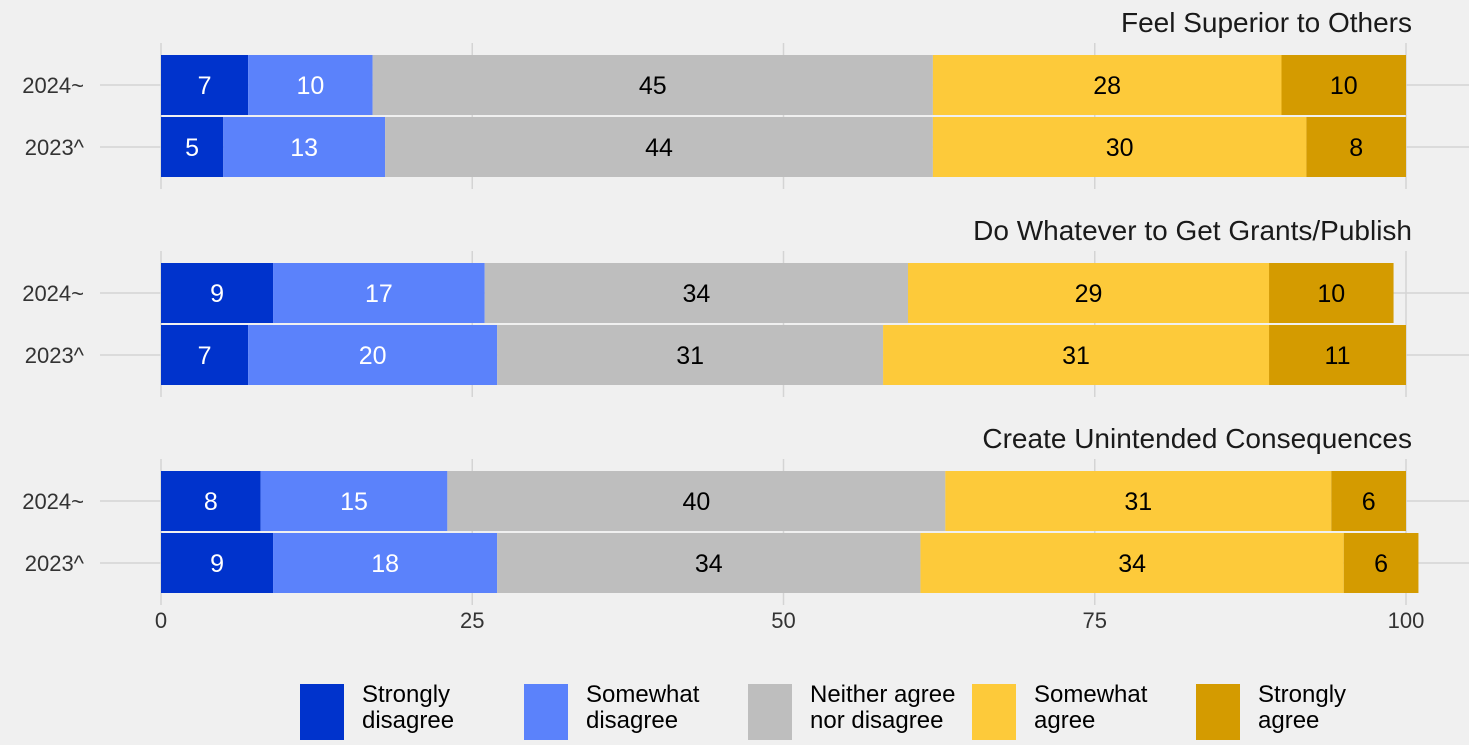 The image size is (1469, 745). I want to click on bar-value-label: 15, so click(354, 502).